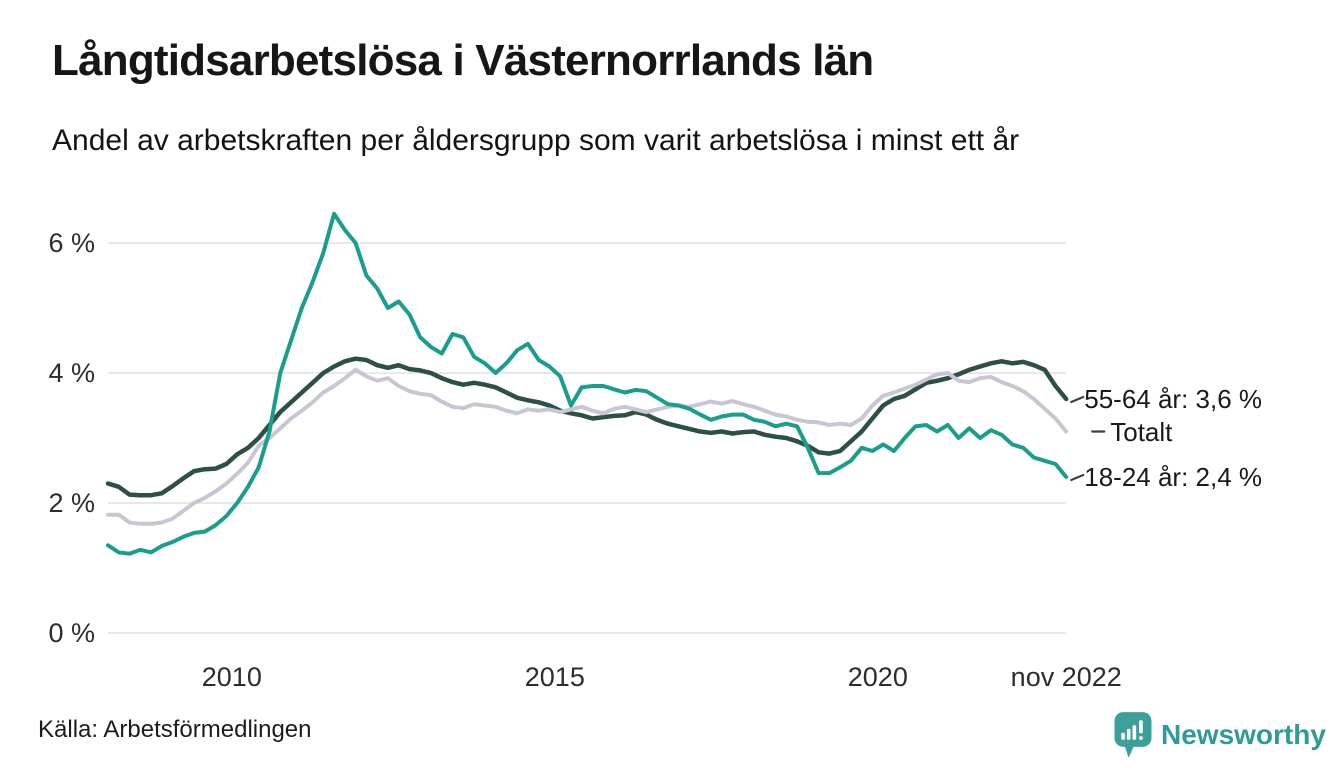 This screenshot has width=1340, height=780. I want to click on chart-title: Långtidsarbetslösa i Västernorrlands län, so click(463, 60).